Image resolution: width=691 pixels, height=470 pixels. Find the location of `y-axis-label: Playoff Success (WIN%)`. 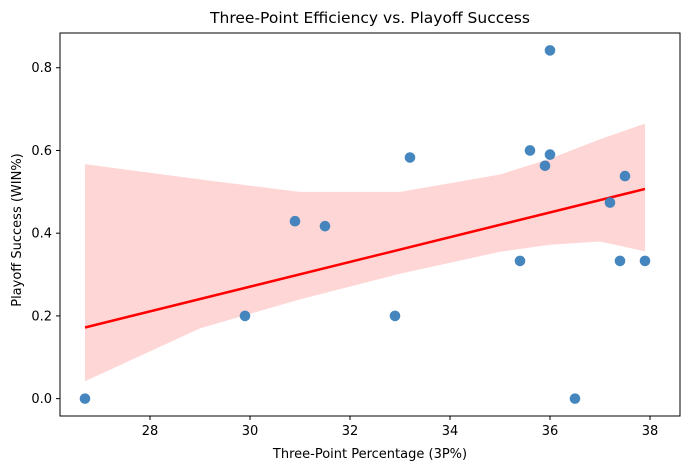

y-axis-label: Playoff Success (WIN%) is located at coordinates (17, 230).